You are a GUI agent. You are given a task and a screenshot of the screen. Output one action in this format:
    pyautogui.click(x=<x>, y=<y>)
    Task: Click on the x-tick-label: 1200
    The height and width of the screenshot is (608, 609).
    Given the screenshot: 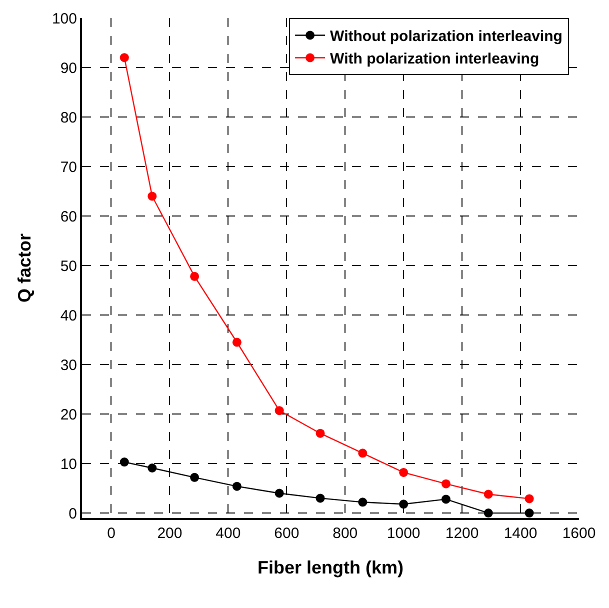 What is the action you would take?
    pyautogui.click(x=462, y=533)
    